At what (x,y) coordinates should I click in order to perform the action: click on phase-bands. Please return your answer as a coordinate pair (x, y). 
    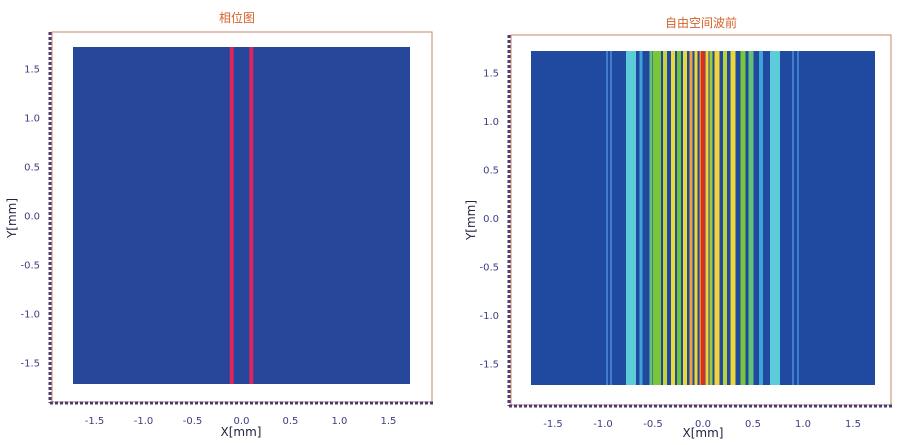
    Looking at the image, I should click on (241, 215).